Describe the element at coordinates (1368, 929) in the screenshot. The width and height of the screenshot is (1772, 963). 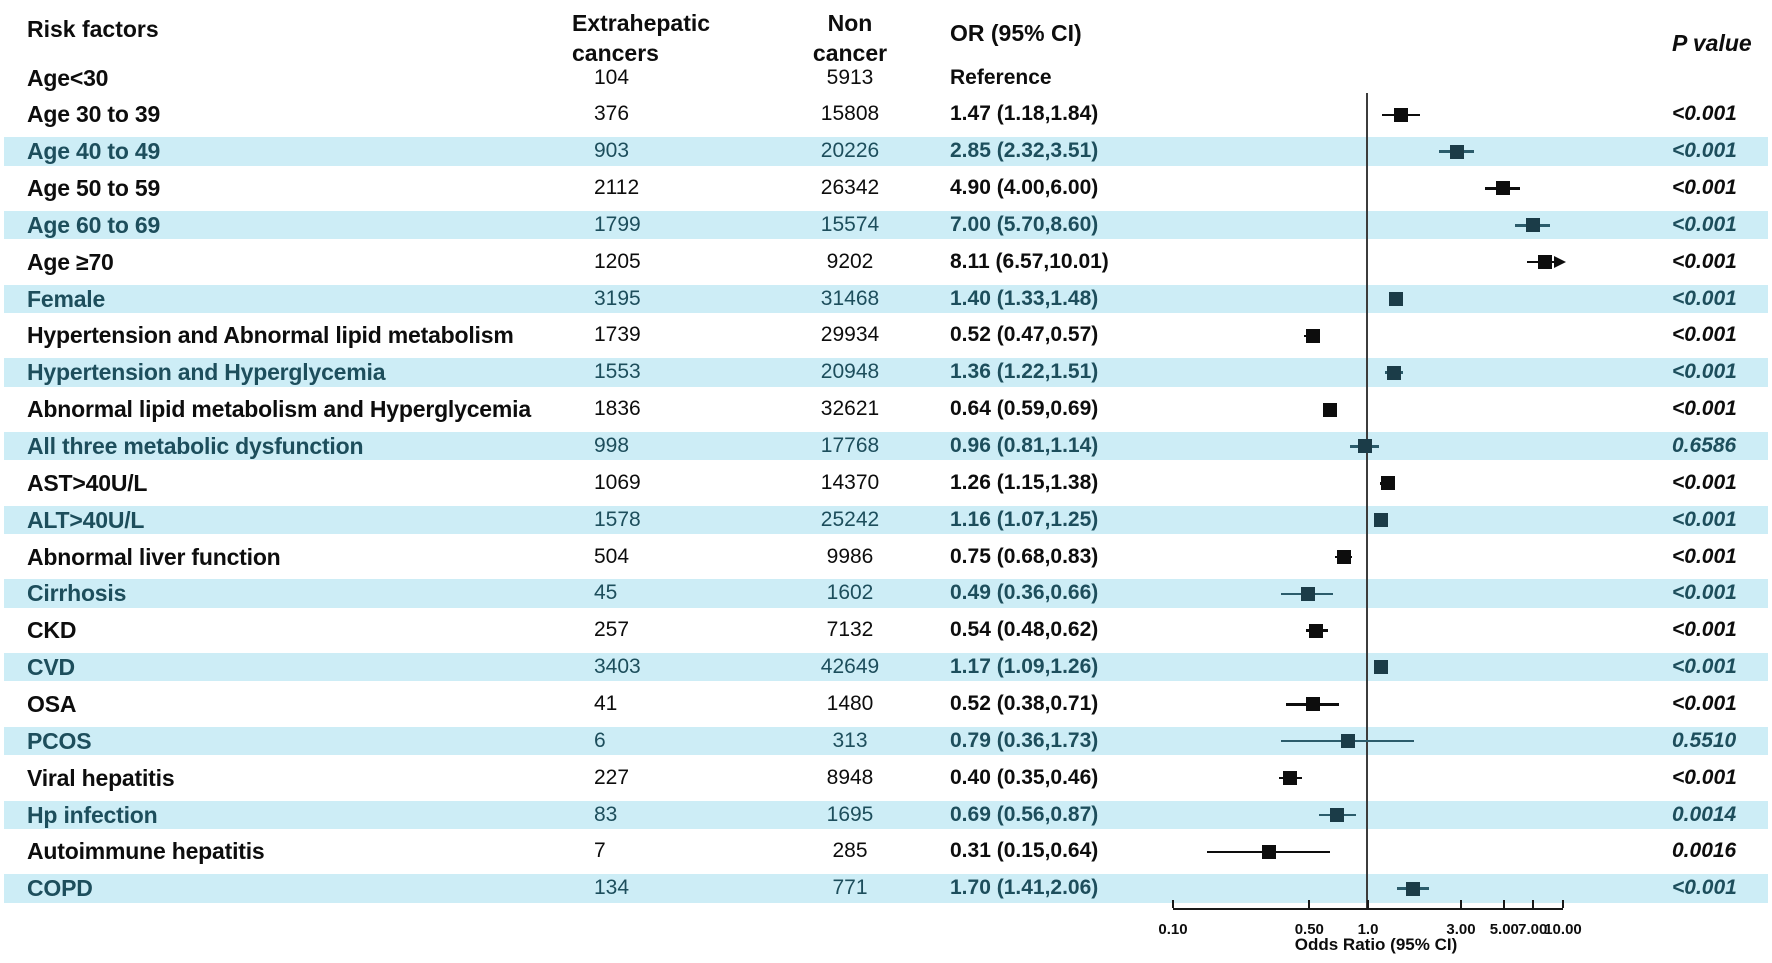
I see `x-axis-tick-label: 1.0` at that location.